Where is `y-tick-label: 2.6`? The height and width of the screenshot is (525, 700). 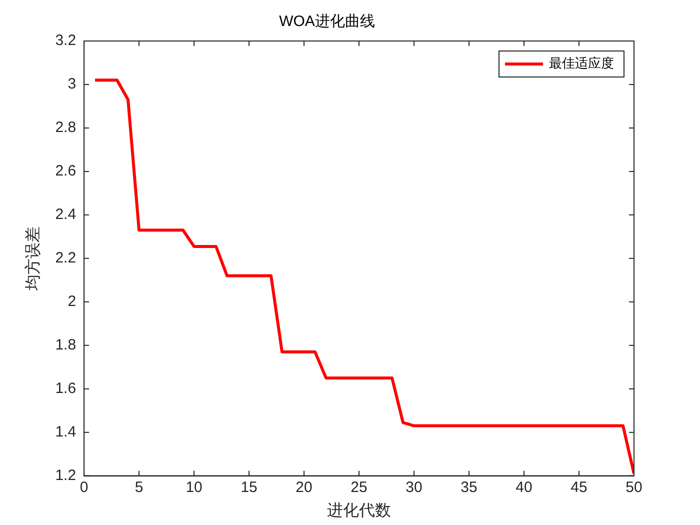
y-tick-label: 2.6 is located at coordinates (65, 171).